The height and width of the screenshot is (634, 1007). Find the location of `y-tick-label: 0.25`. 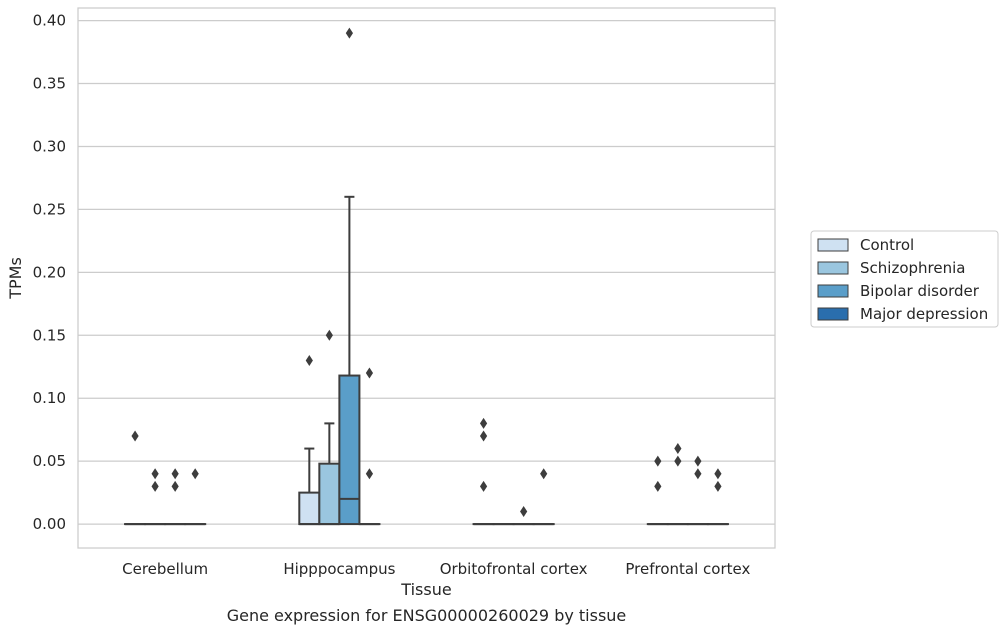

y-tick-label: 0.25 is located at coordinates (49, 209).